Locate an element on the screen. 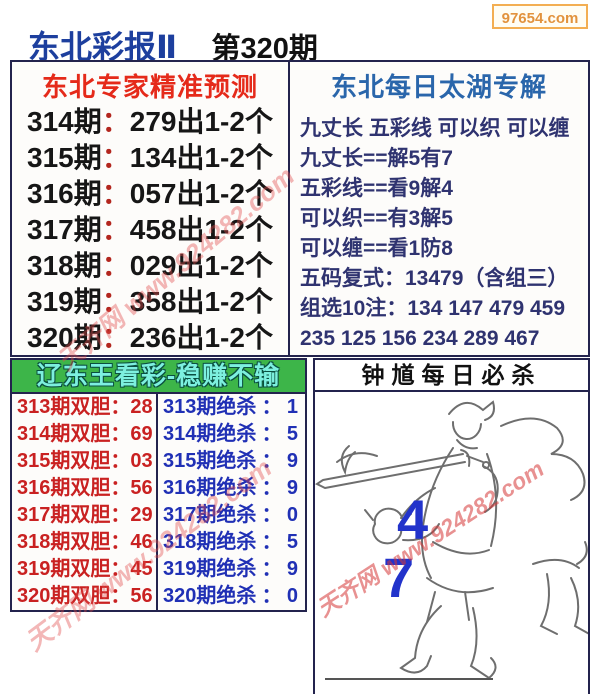 The height and width of the screenshot is (700, 600). taihu-line: 五彩线==看9解4 is located at coordinates (376, 188).